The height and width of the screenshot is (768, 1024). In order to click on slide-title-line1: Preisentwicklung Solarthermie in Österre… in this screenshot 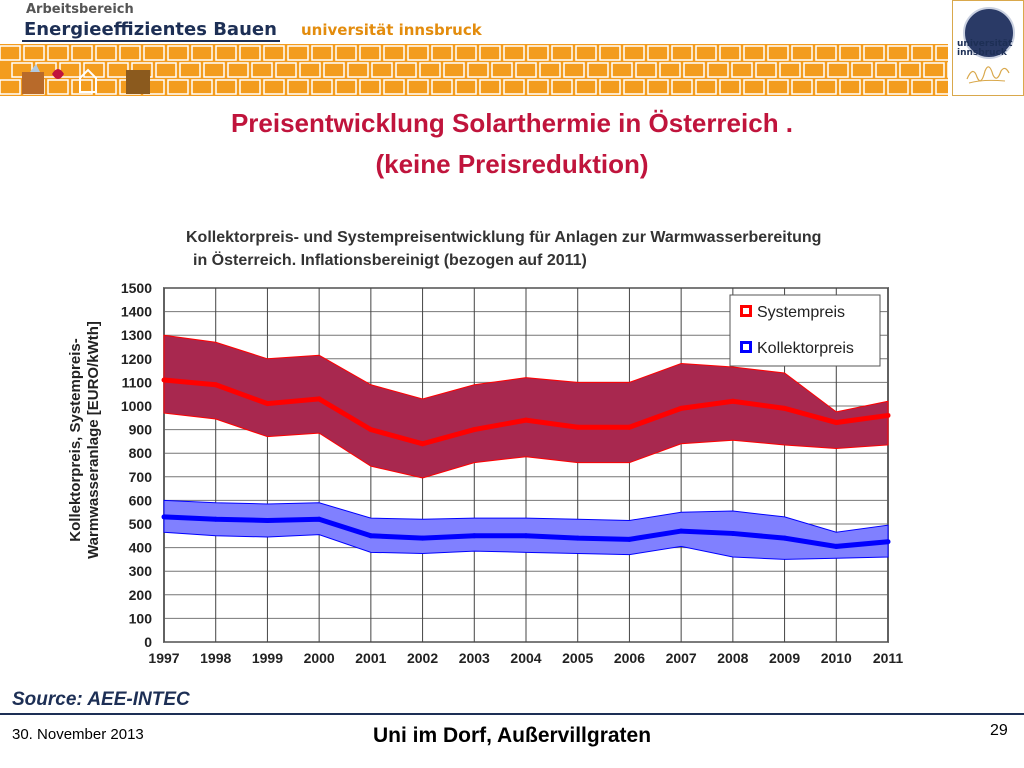, I will do `click(512, 123)`.